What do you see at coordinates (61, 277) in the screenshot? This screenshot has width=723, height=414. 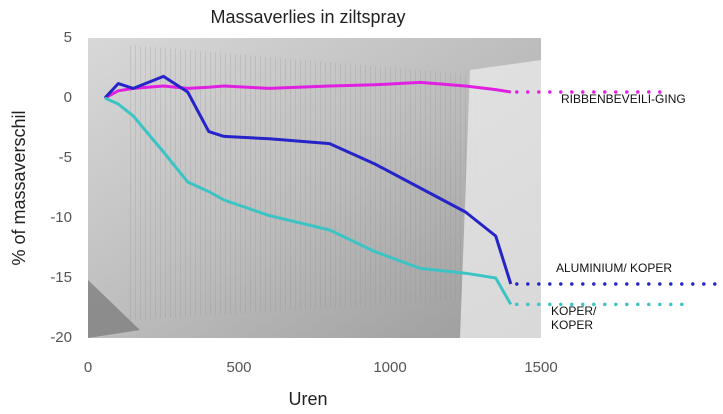 I see `y-tick-label: -15` at bounding box center [61, 277].